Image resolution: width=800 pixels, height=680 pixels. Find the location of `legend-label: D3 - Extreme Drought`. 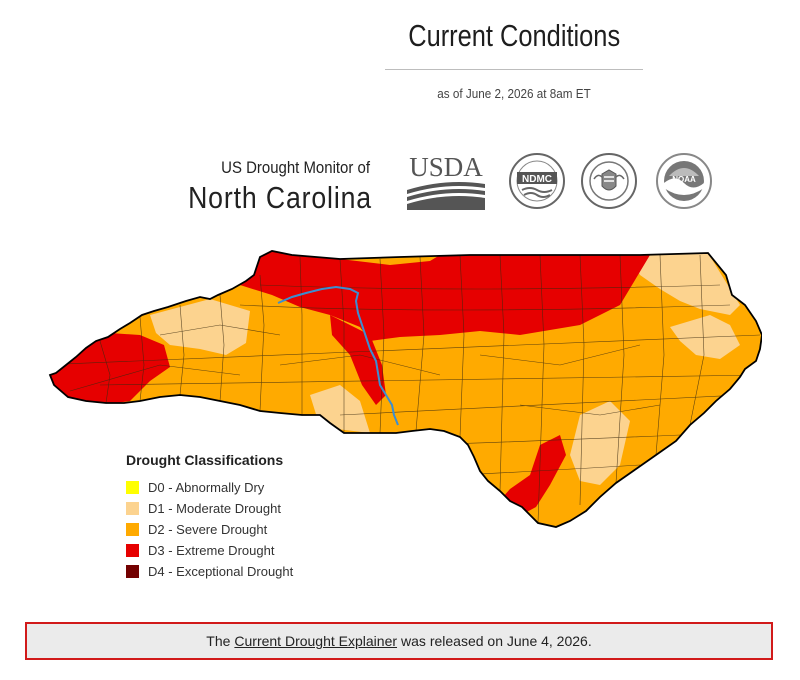

legend-label: D3 - Extreme Drought is located at coordinates (211, 550).